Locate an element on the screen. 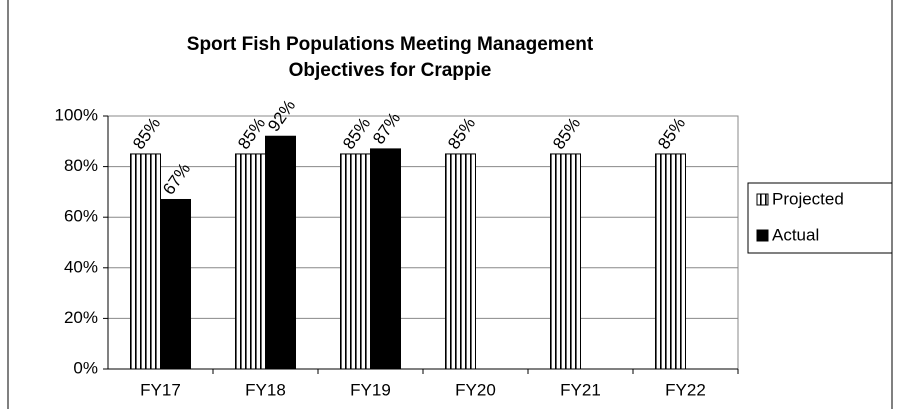 The width and height of the screenshot is (900, 409). x-tick-label: FY22 is located at coordinates (685, 389).